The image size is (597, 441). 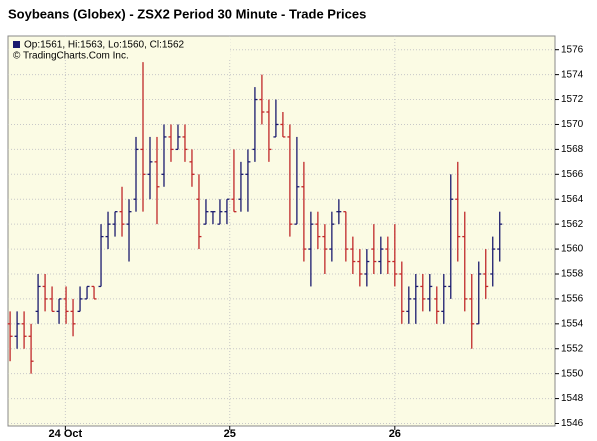 What do you see at coordinates (572, 224) in the screenshot?
I see `y-tick-label: 1562` at bounding box center [572, 224].